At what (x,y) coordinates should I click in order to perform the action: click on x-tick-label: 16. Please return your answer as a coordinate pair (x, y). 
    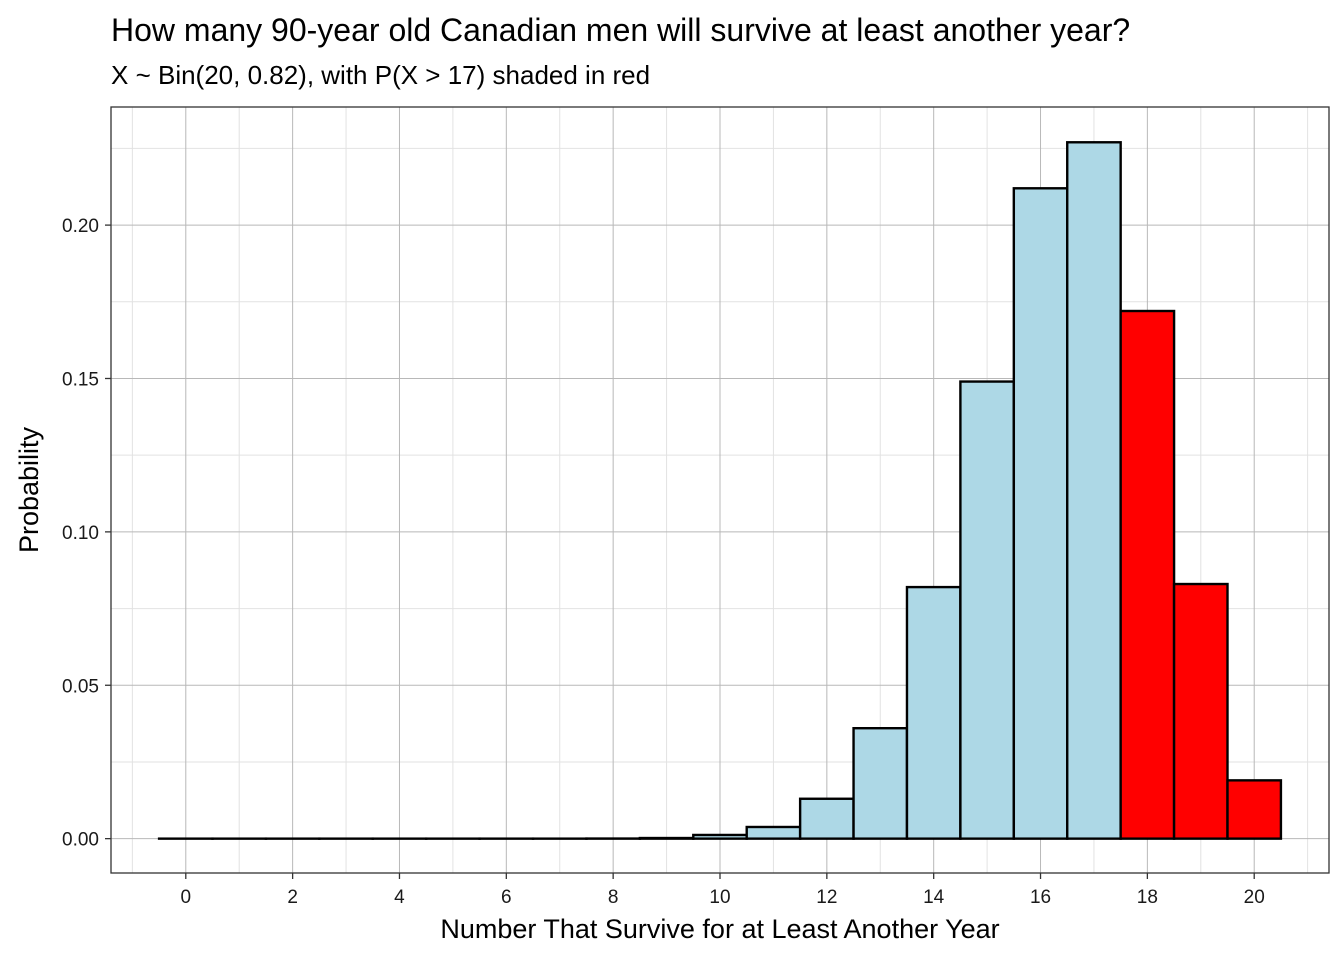
    Looking at the image, I should click on (1040, 897).